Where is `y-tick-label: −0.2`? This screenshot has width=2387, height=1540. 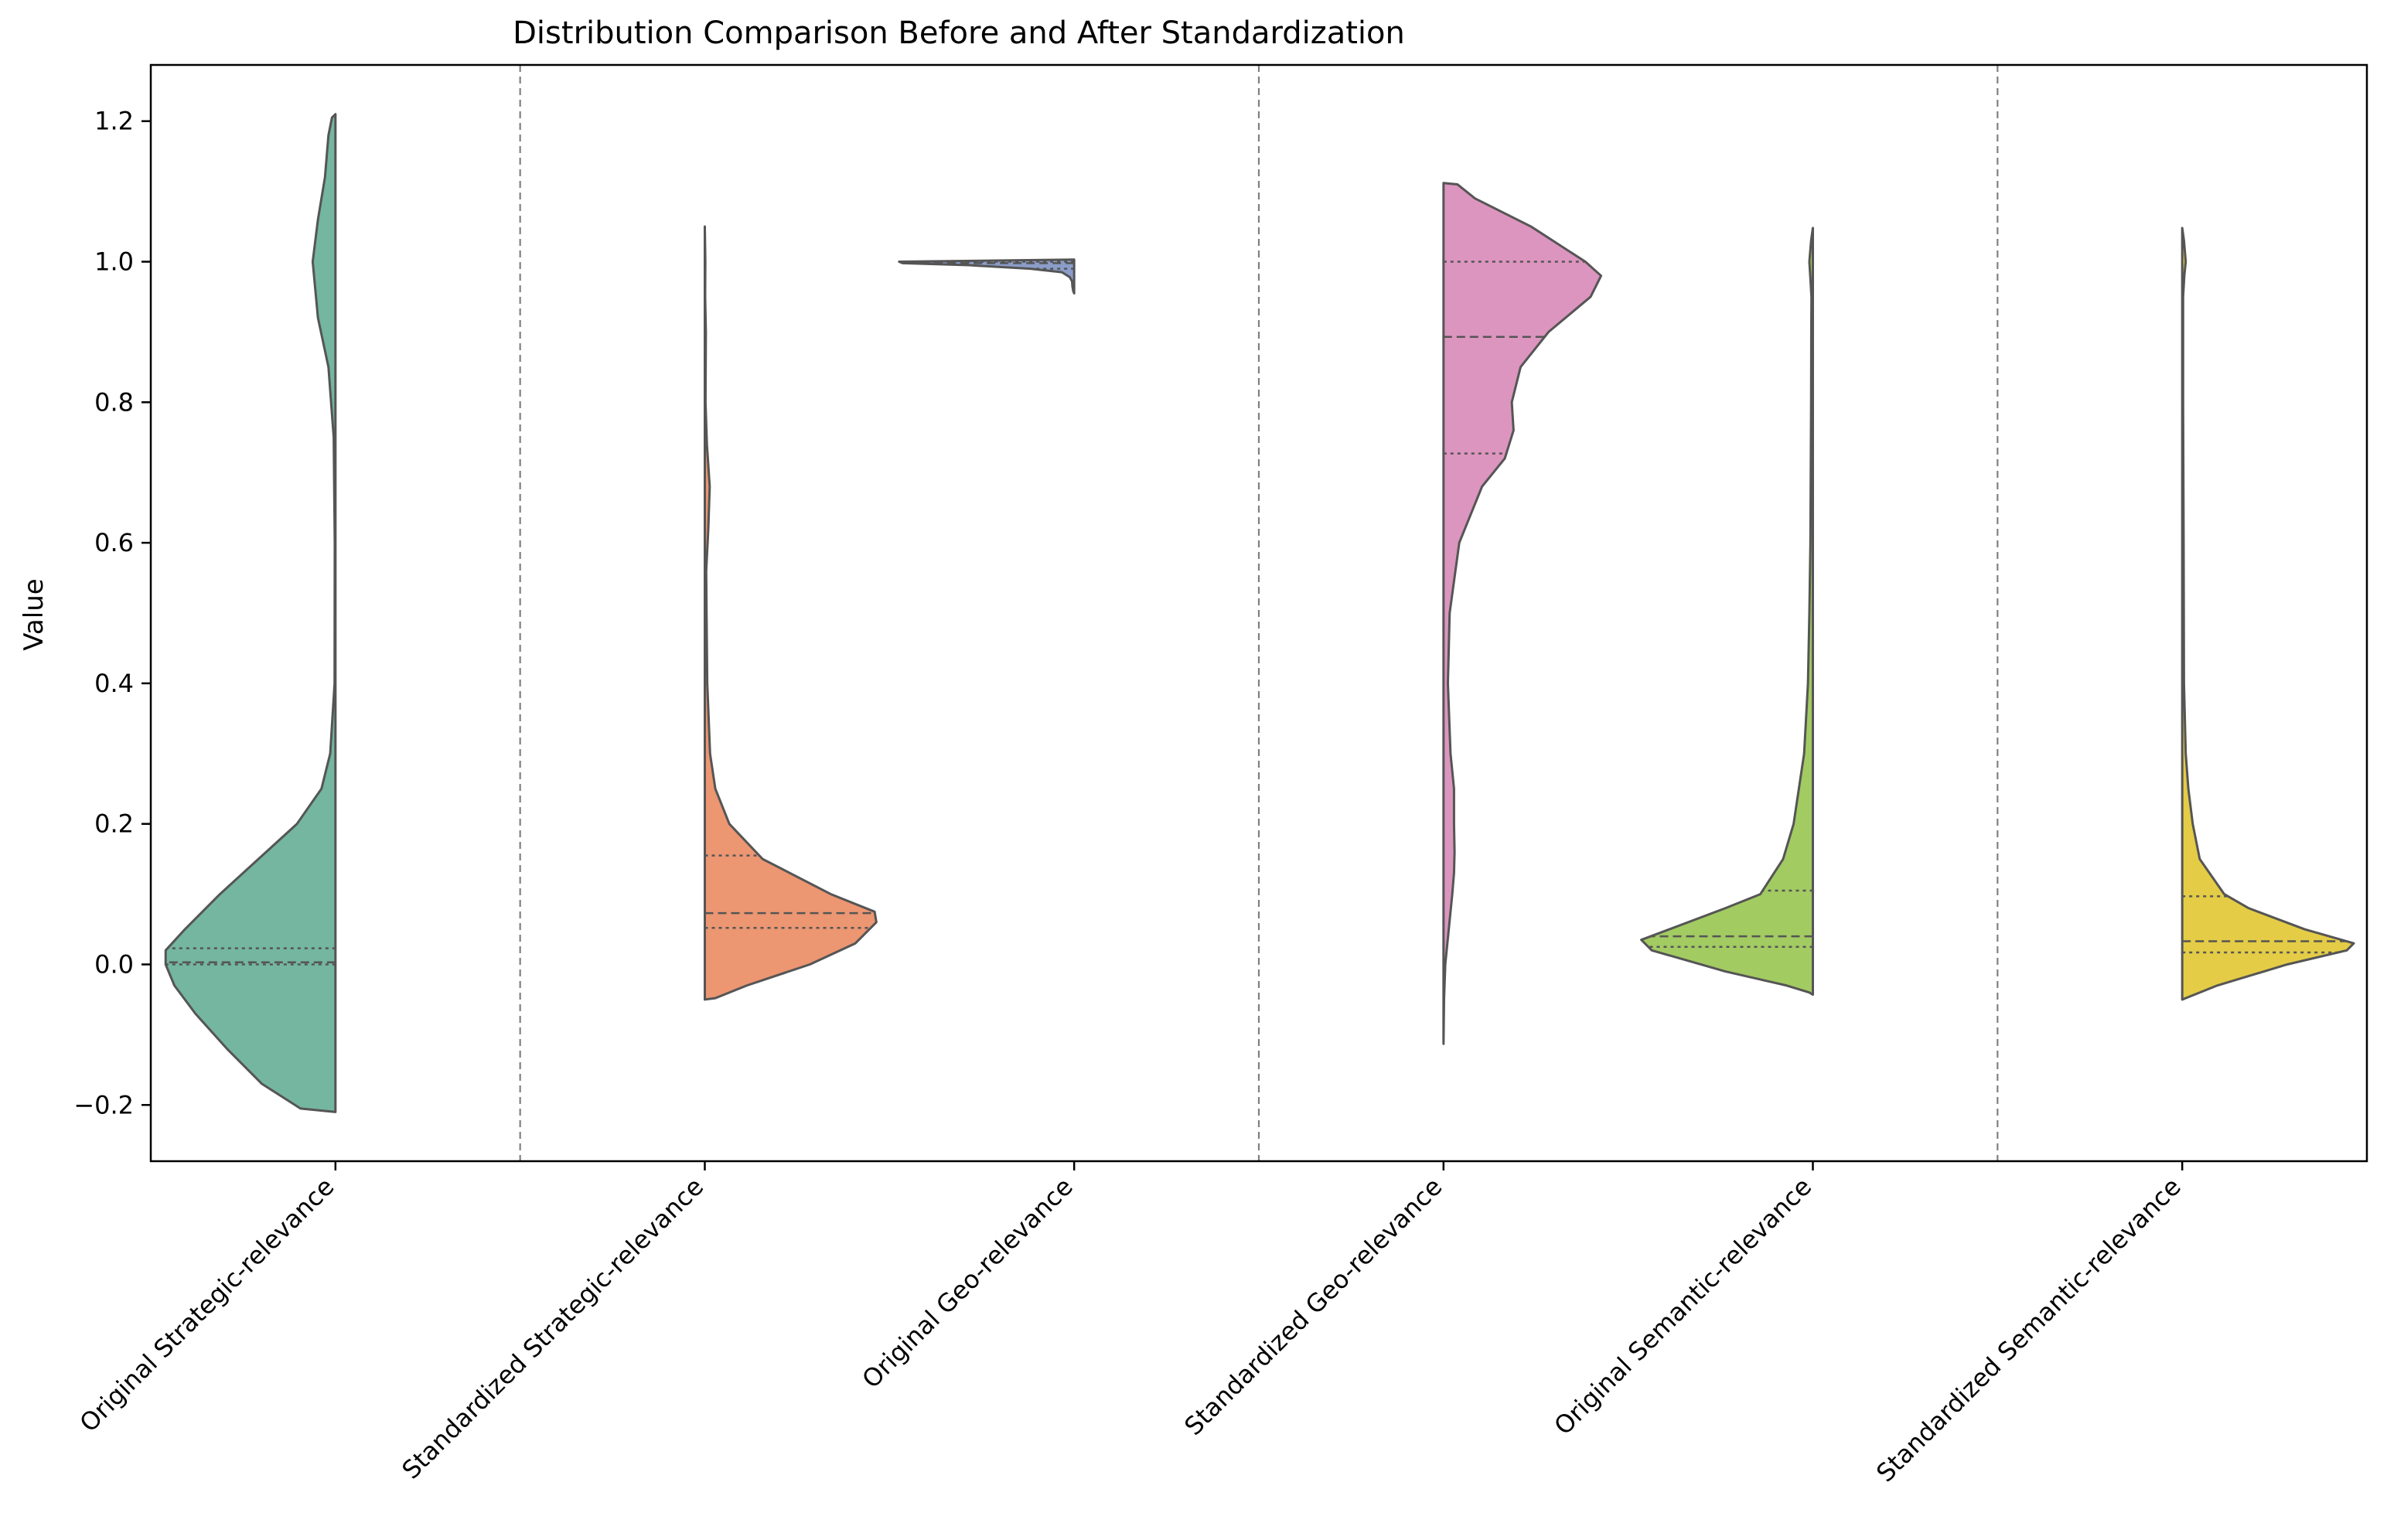
y-tick-label: −0.2 is located at coordinates (103, 1104).